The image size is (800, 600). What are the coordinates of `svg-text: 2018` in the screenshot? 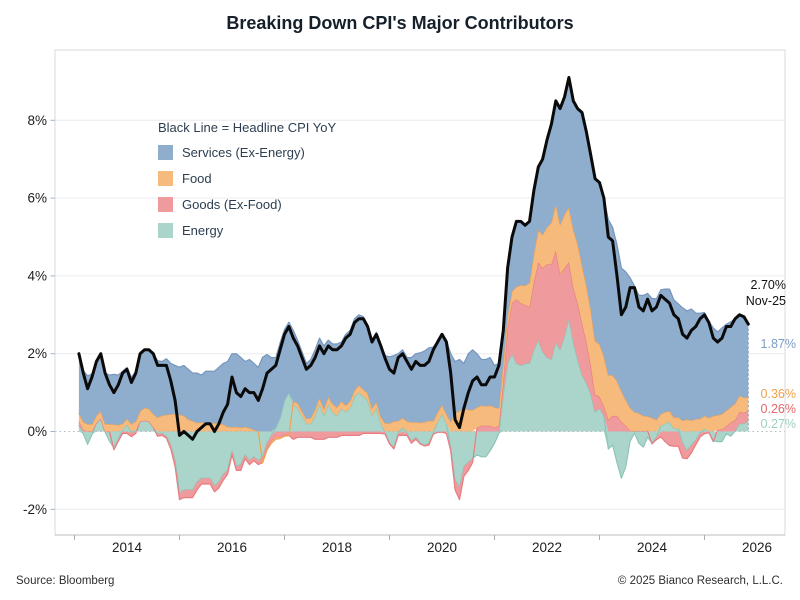 It's located at (337, 547).